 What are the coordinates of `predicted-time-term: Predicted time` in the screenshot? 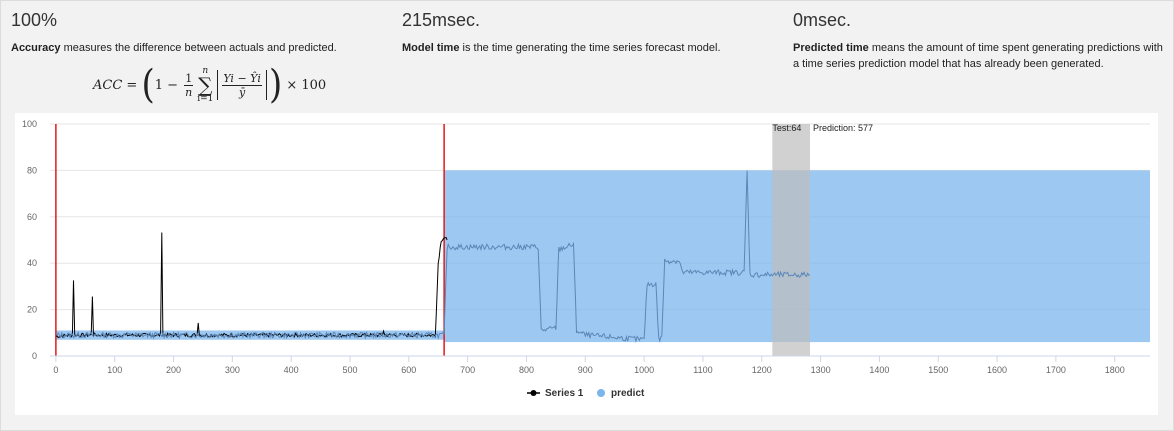 It's located at (831, 48).